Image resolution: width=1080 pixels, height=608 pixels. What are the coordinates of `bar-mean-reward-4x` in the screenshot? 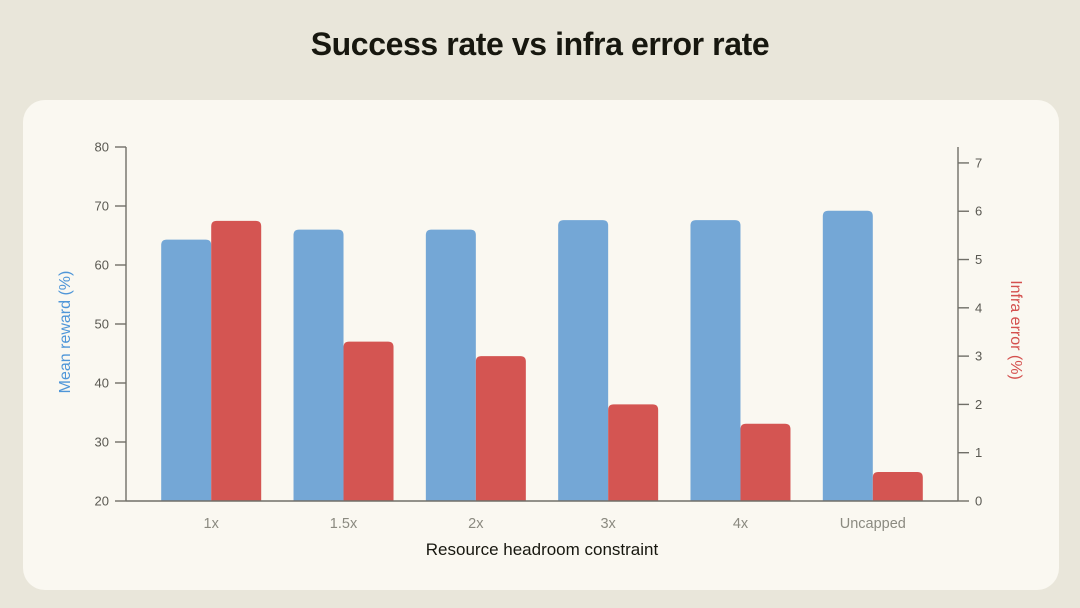 It's located at (715, 360).